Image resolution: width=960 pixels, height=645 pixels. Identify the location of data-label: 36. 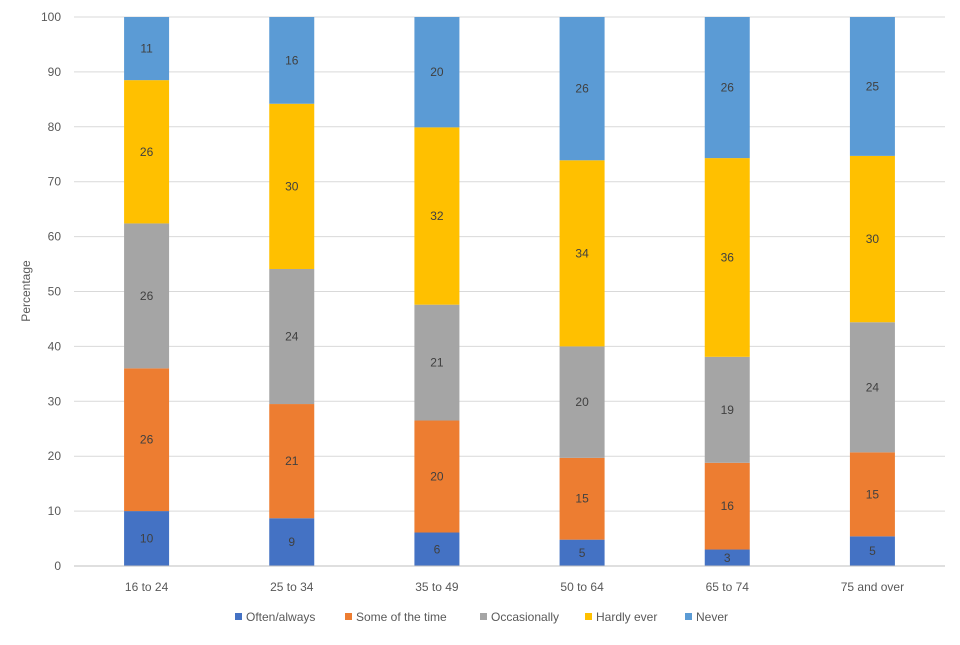
(728, 257).